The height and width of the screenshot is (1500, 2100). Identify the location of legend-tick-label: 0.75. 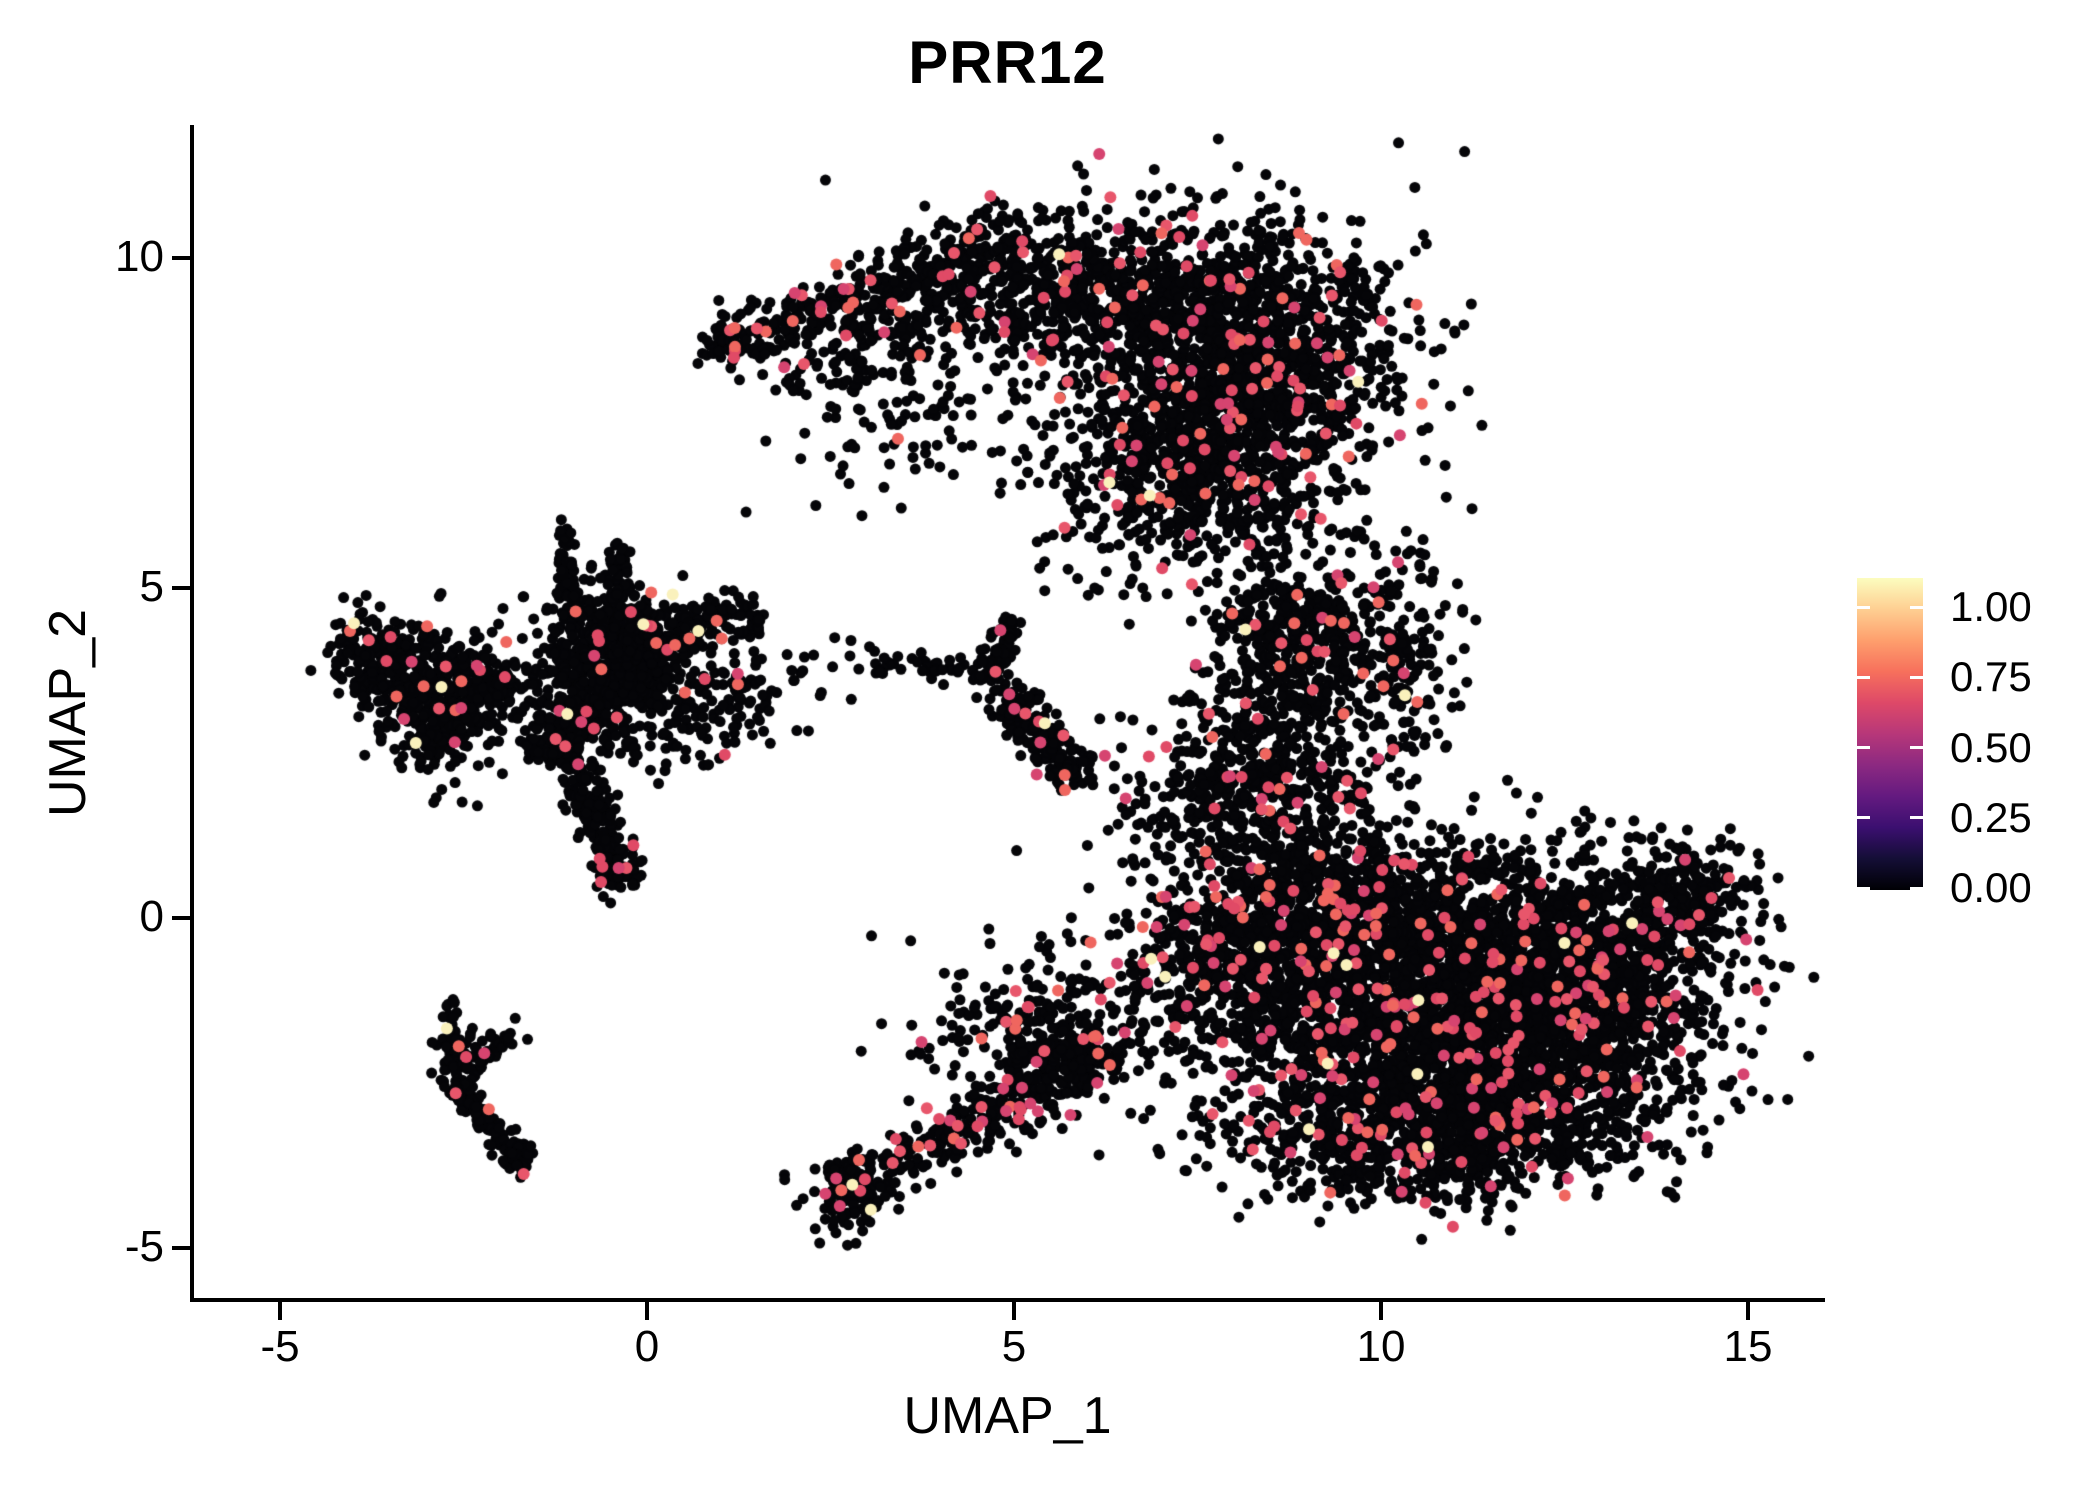
(1991, 677).